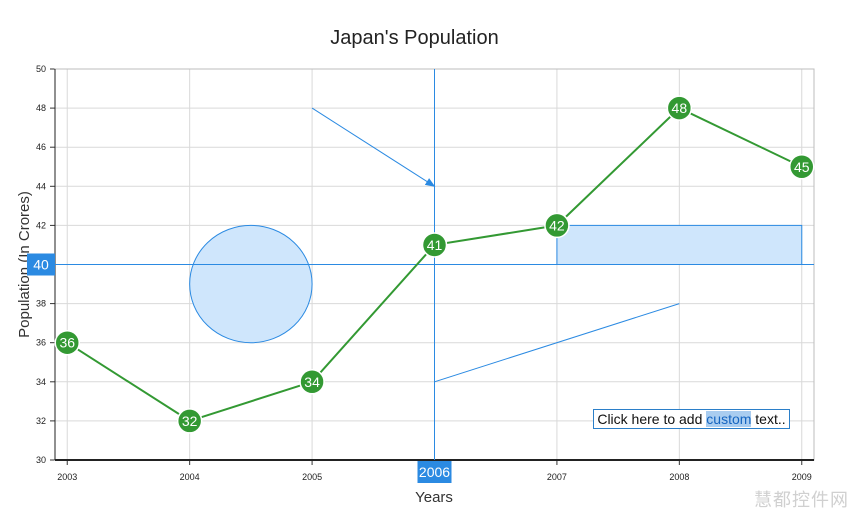 The width and height of the screenshot is (863, 525). I want to click on arrow-annotation, so click(373, 147).